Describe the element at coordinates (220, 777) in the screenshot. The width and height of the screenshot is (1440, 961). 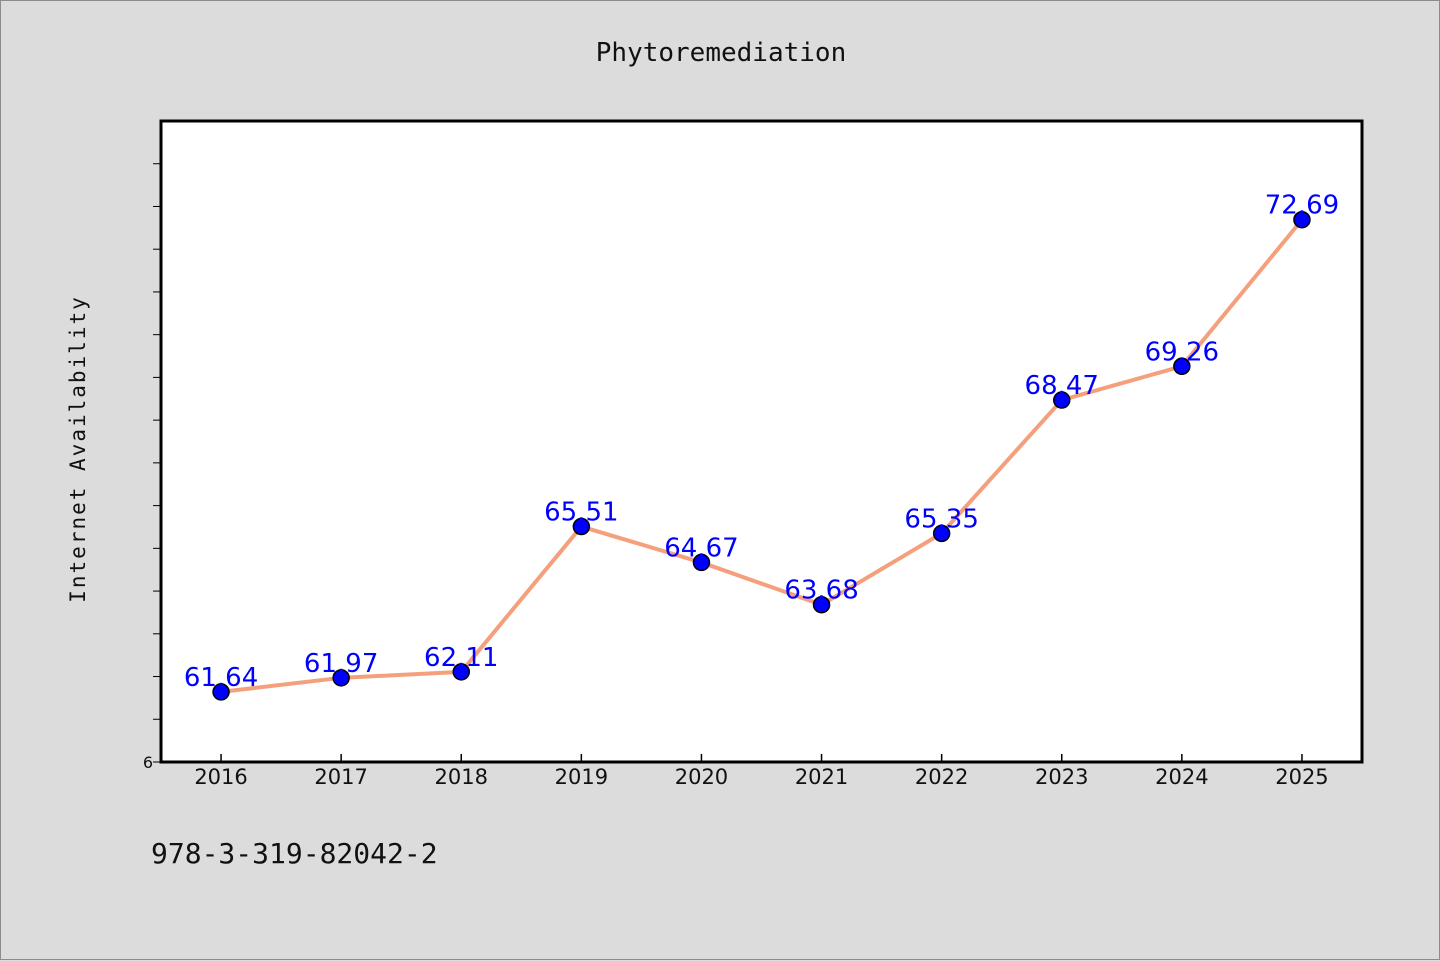
I see `x-tick-label: 2016` at that location.